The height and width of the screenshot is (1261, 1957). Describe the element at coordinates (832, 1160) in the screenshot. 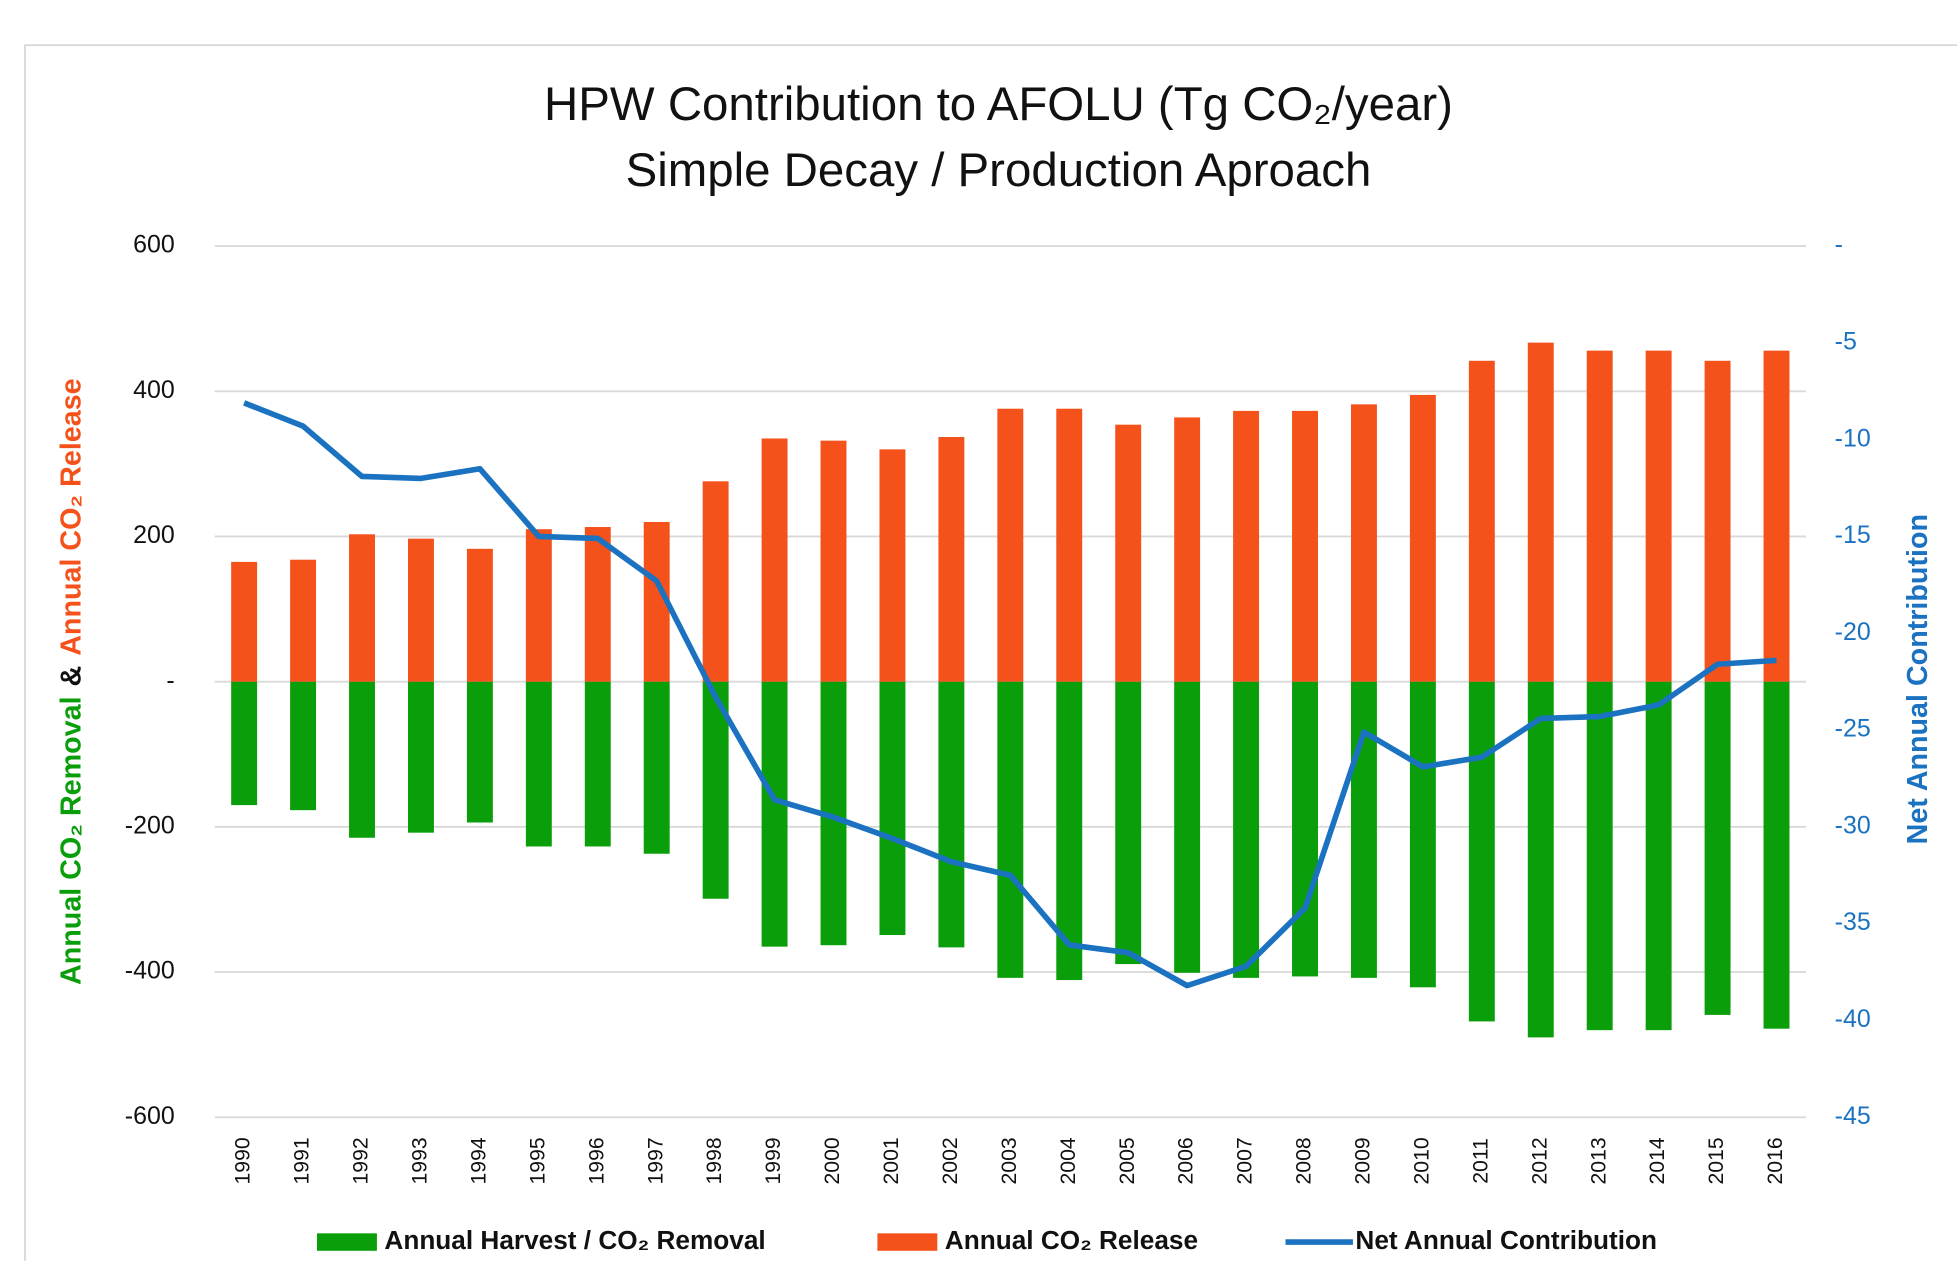

I see `x-tick-label: 2000` at that location.